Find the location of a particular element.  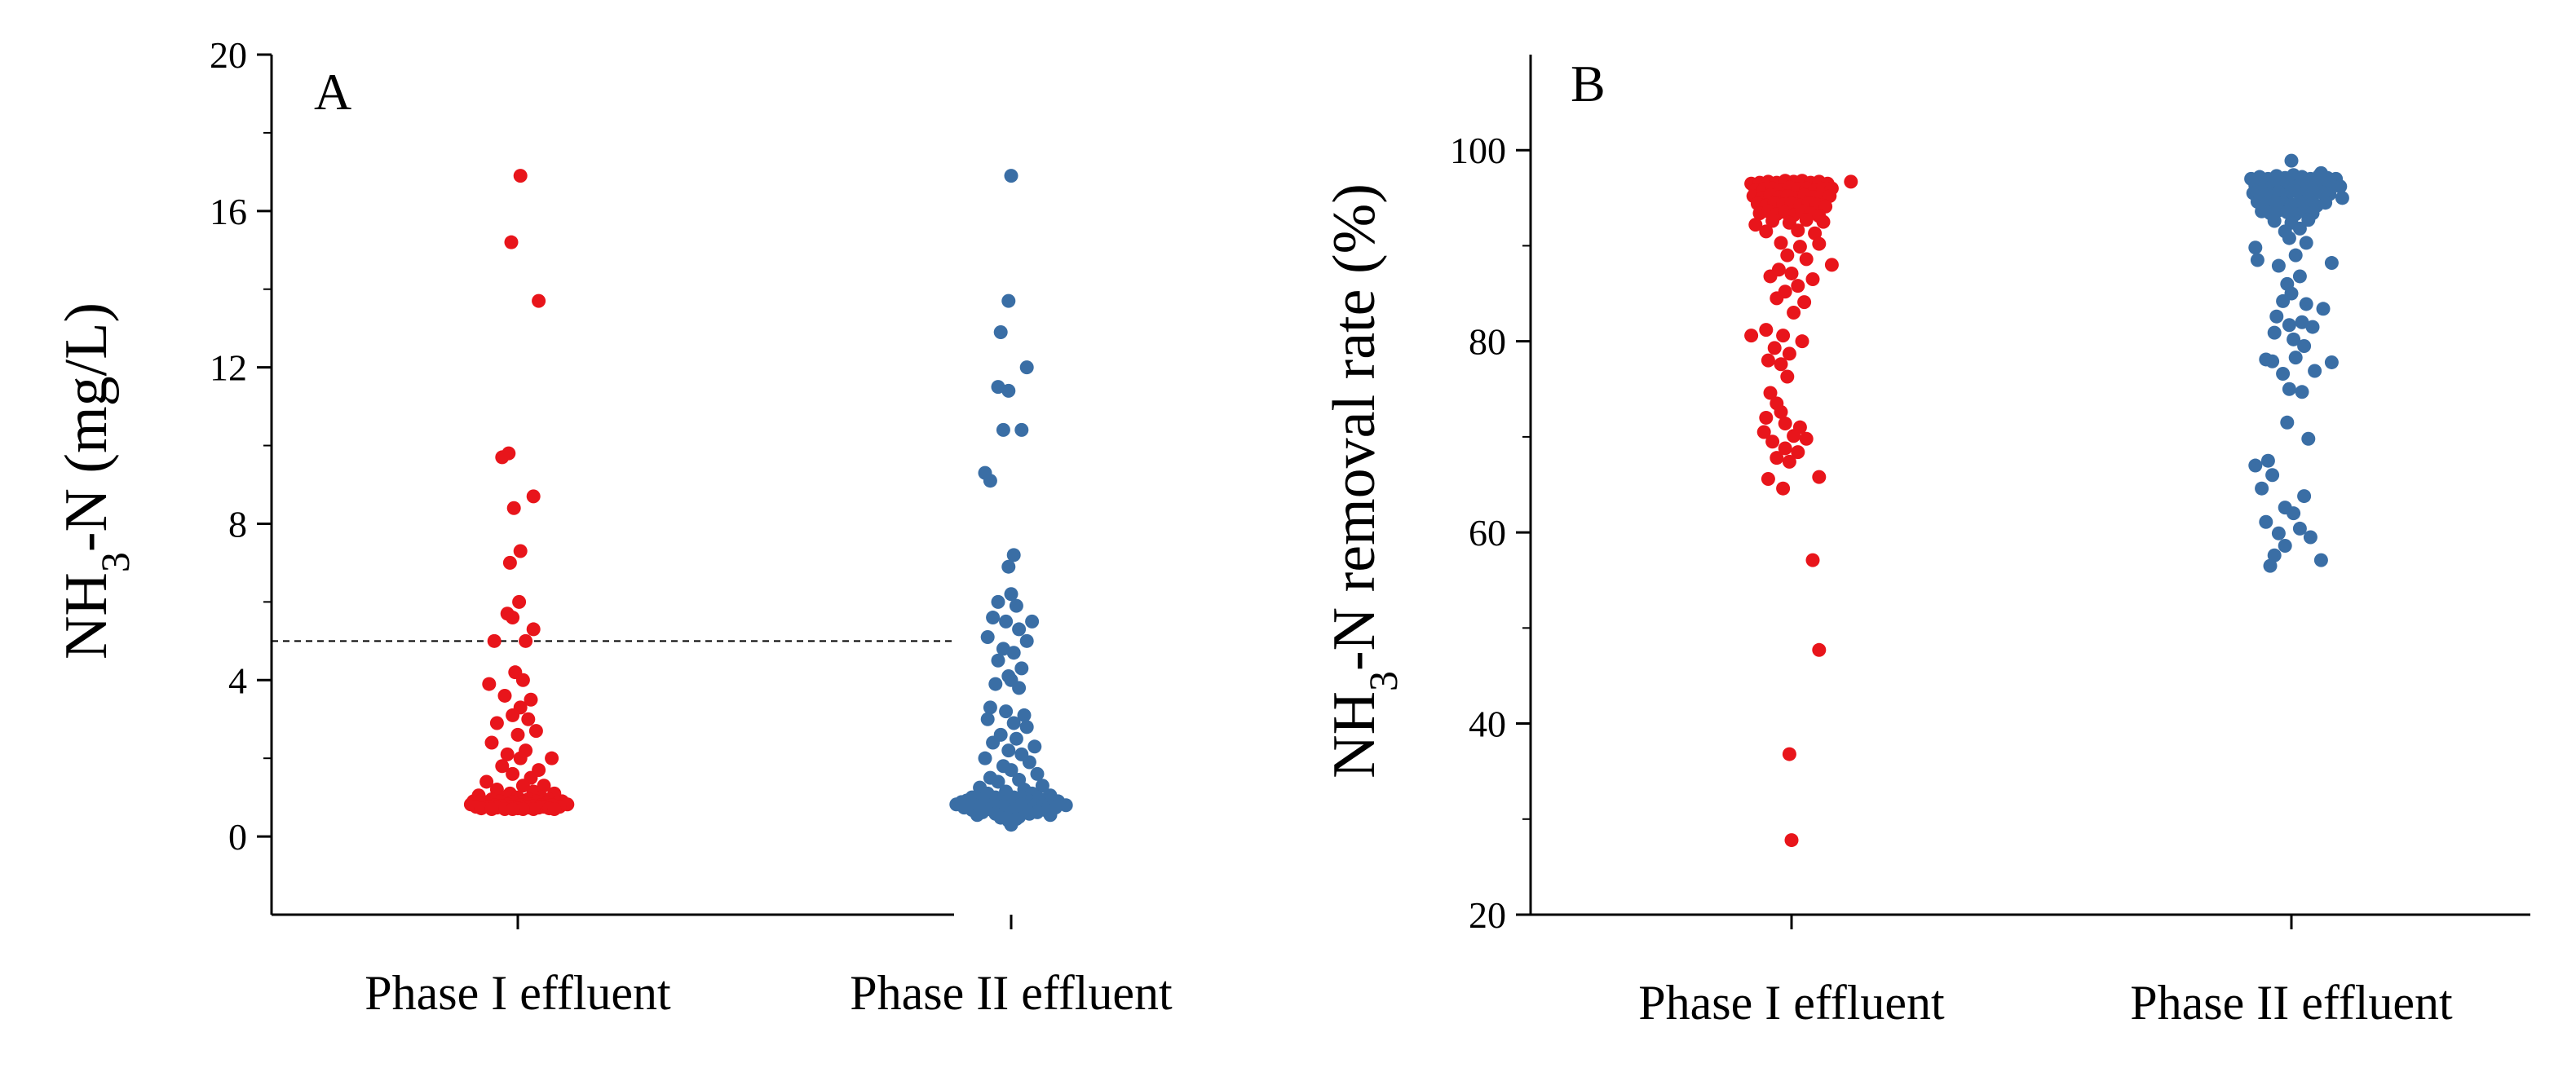

y-tick-label: 0 is located at coordinates (237, 837).